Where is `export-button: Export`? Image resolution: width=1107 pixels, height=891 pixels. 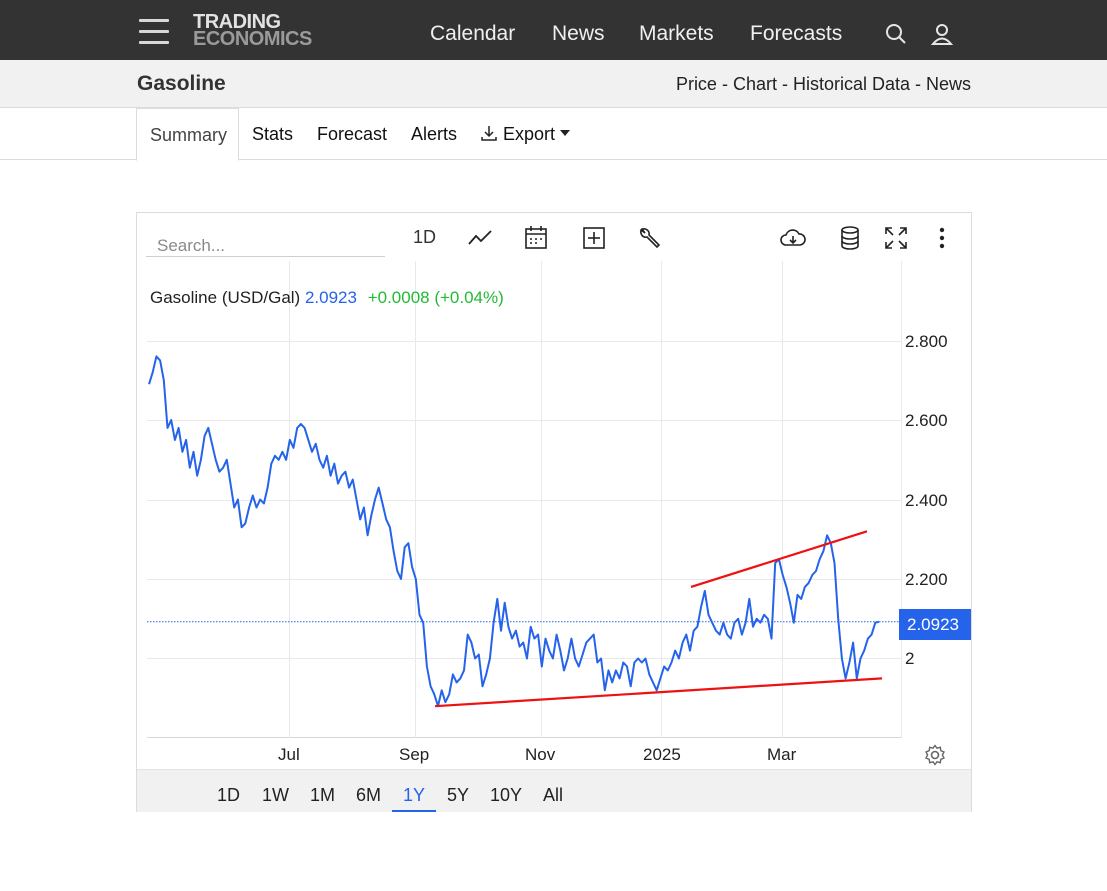
export-button: Export is located at coordinates (525, 134).